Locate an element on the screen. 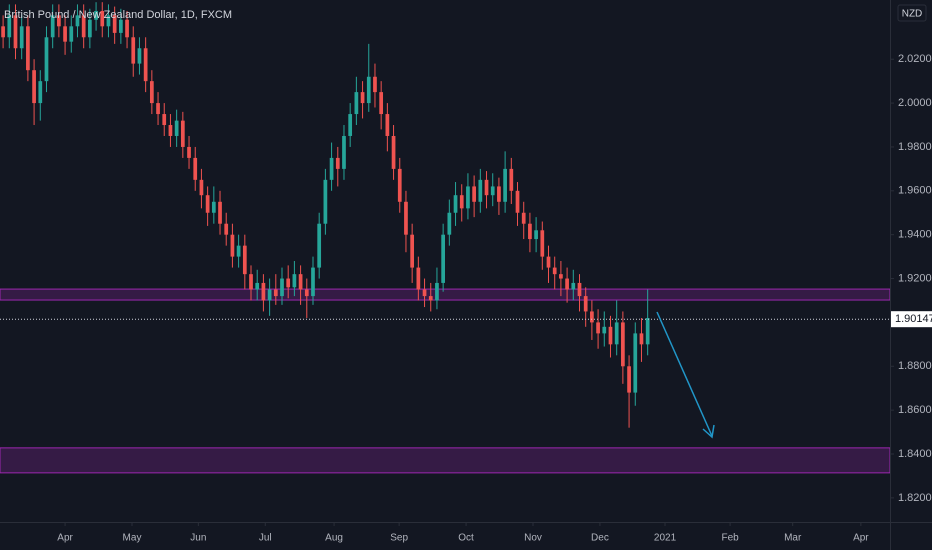 Image resolution: width=932 pixels, height=550 pixels. arrow-annotation is located at coordinates (685, 375).